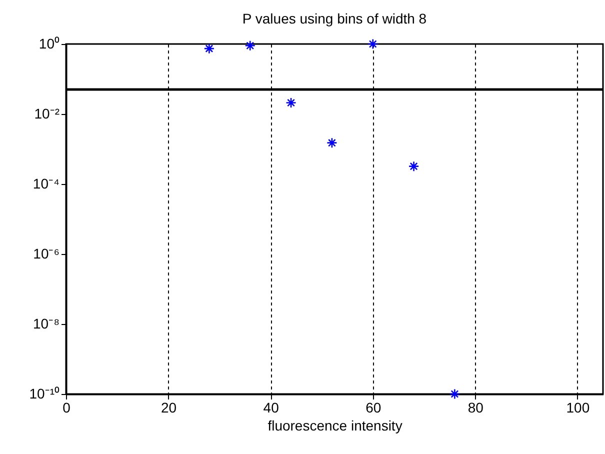  I want to click on x-axis-title: fluorescence intensity, so click(335, 426).